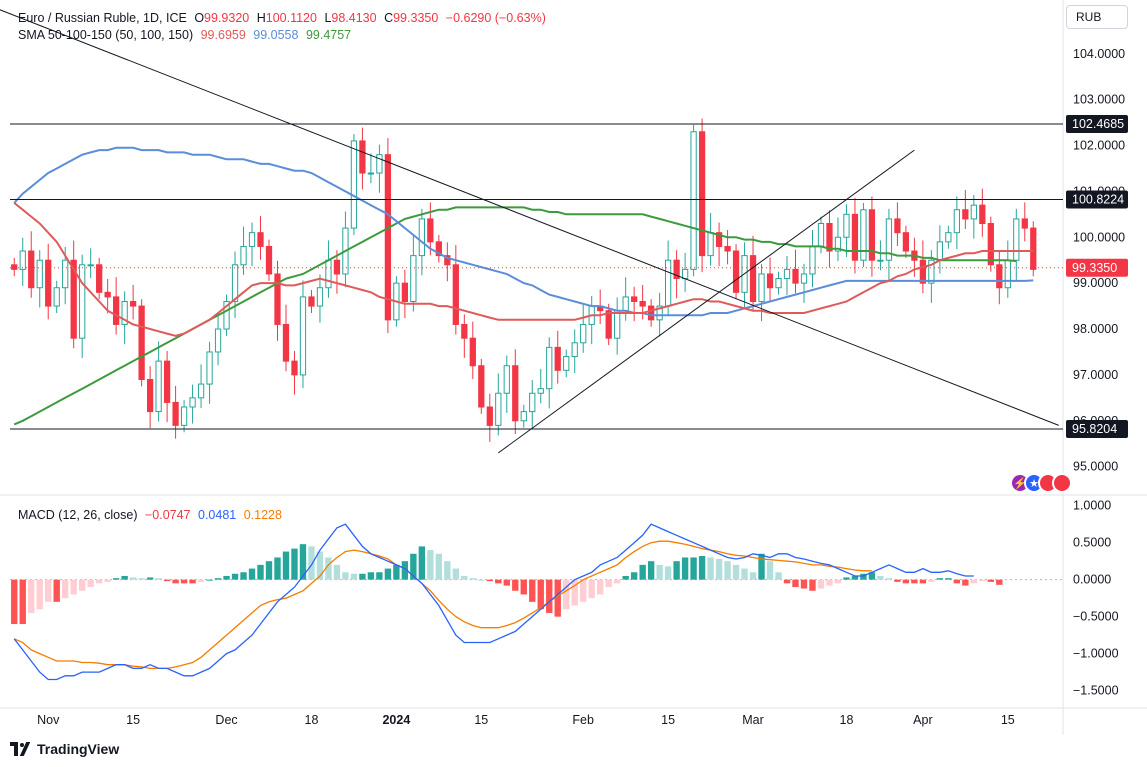 Image resolution: width=1147 pixels, height=767 pixels. Describe the element at coordinates (227, 18) in the screenshot. I see `open-value: 99.9320` at that location.